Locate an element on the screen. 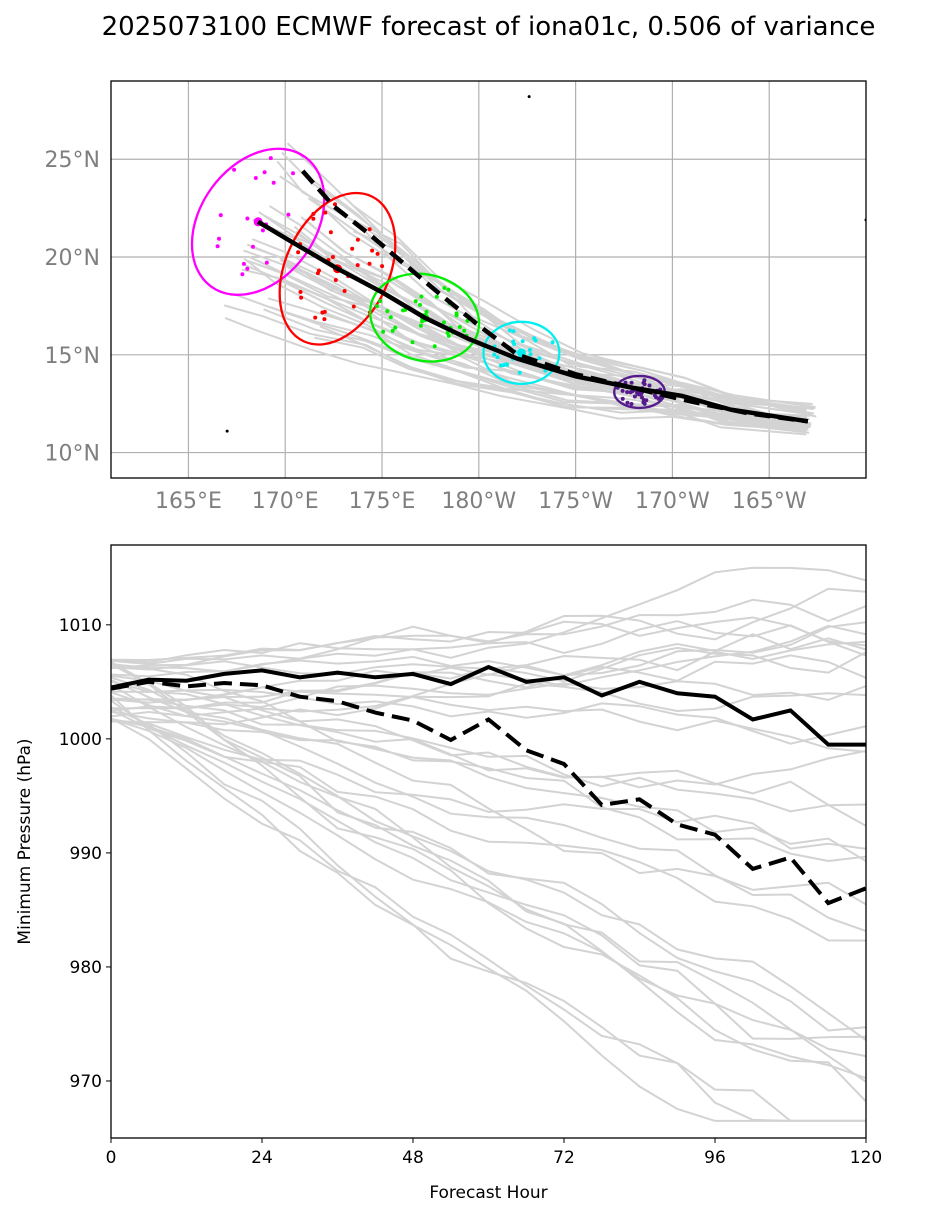 This screenshot has width=937, height=1218. map-lat-tick-label: 25°N is located at coordinates (72, 160).